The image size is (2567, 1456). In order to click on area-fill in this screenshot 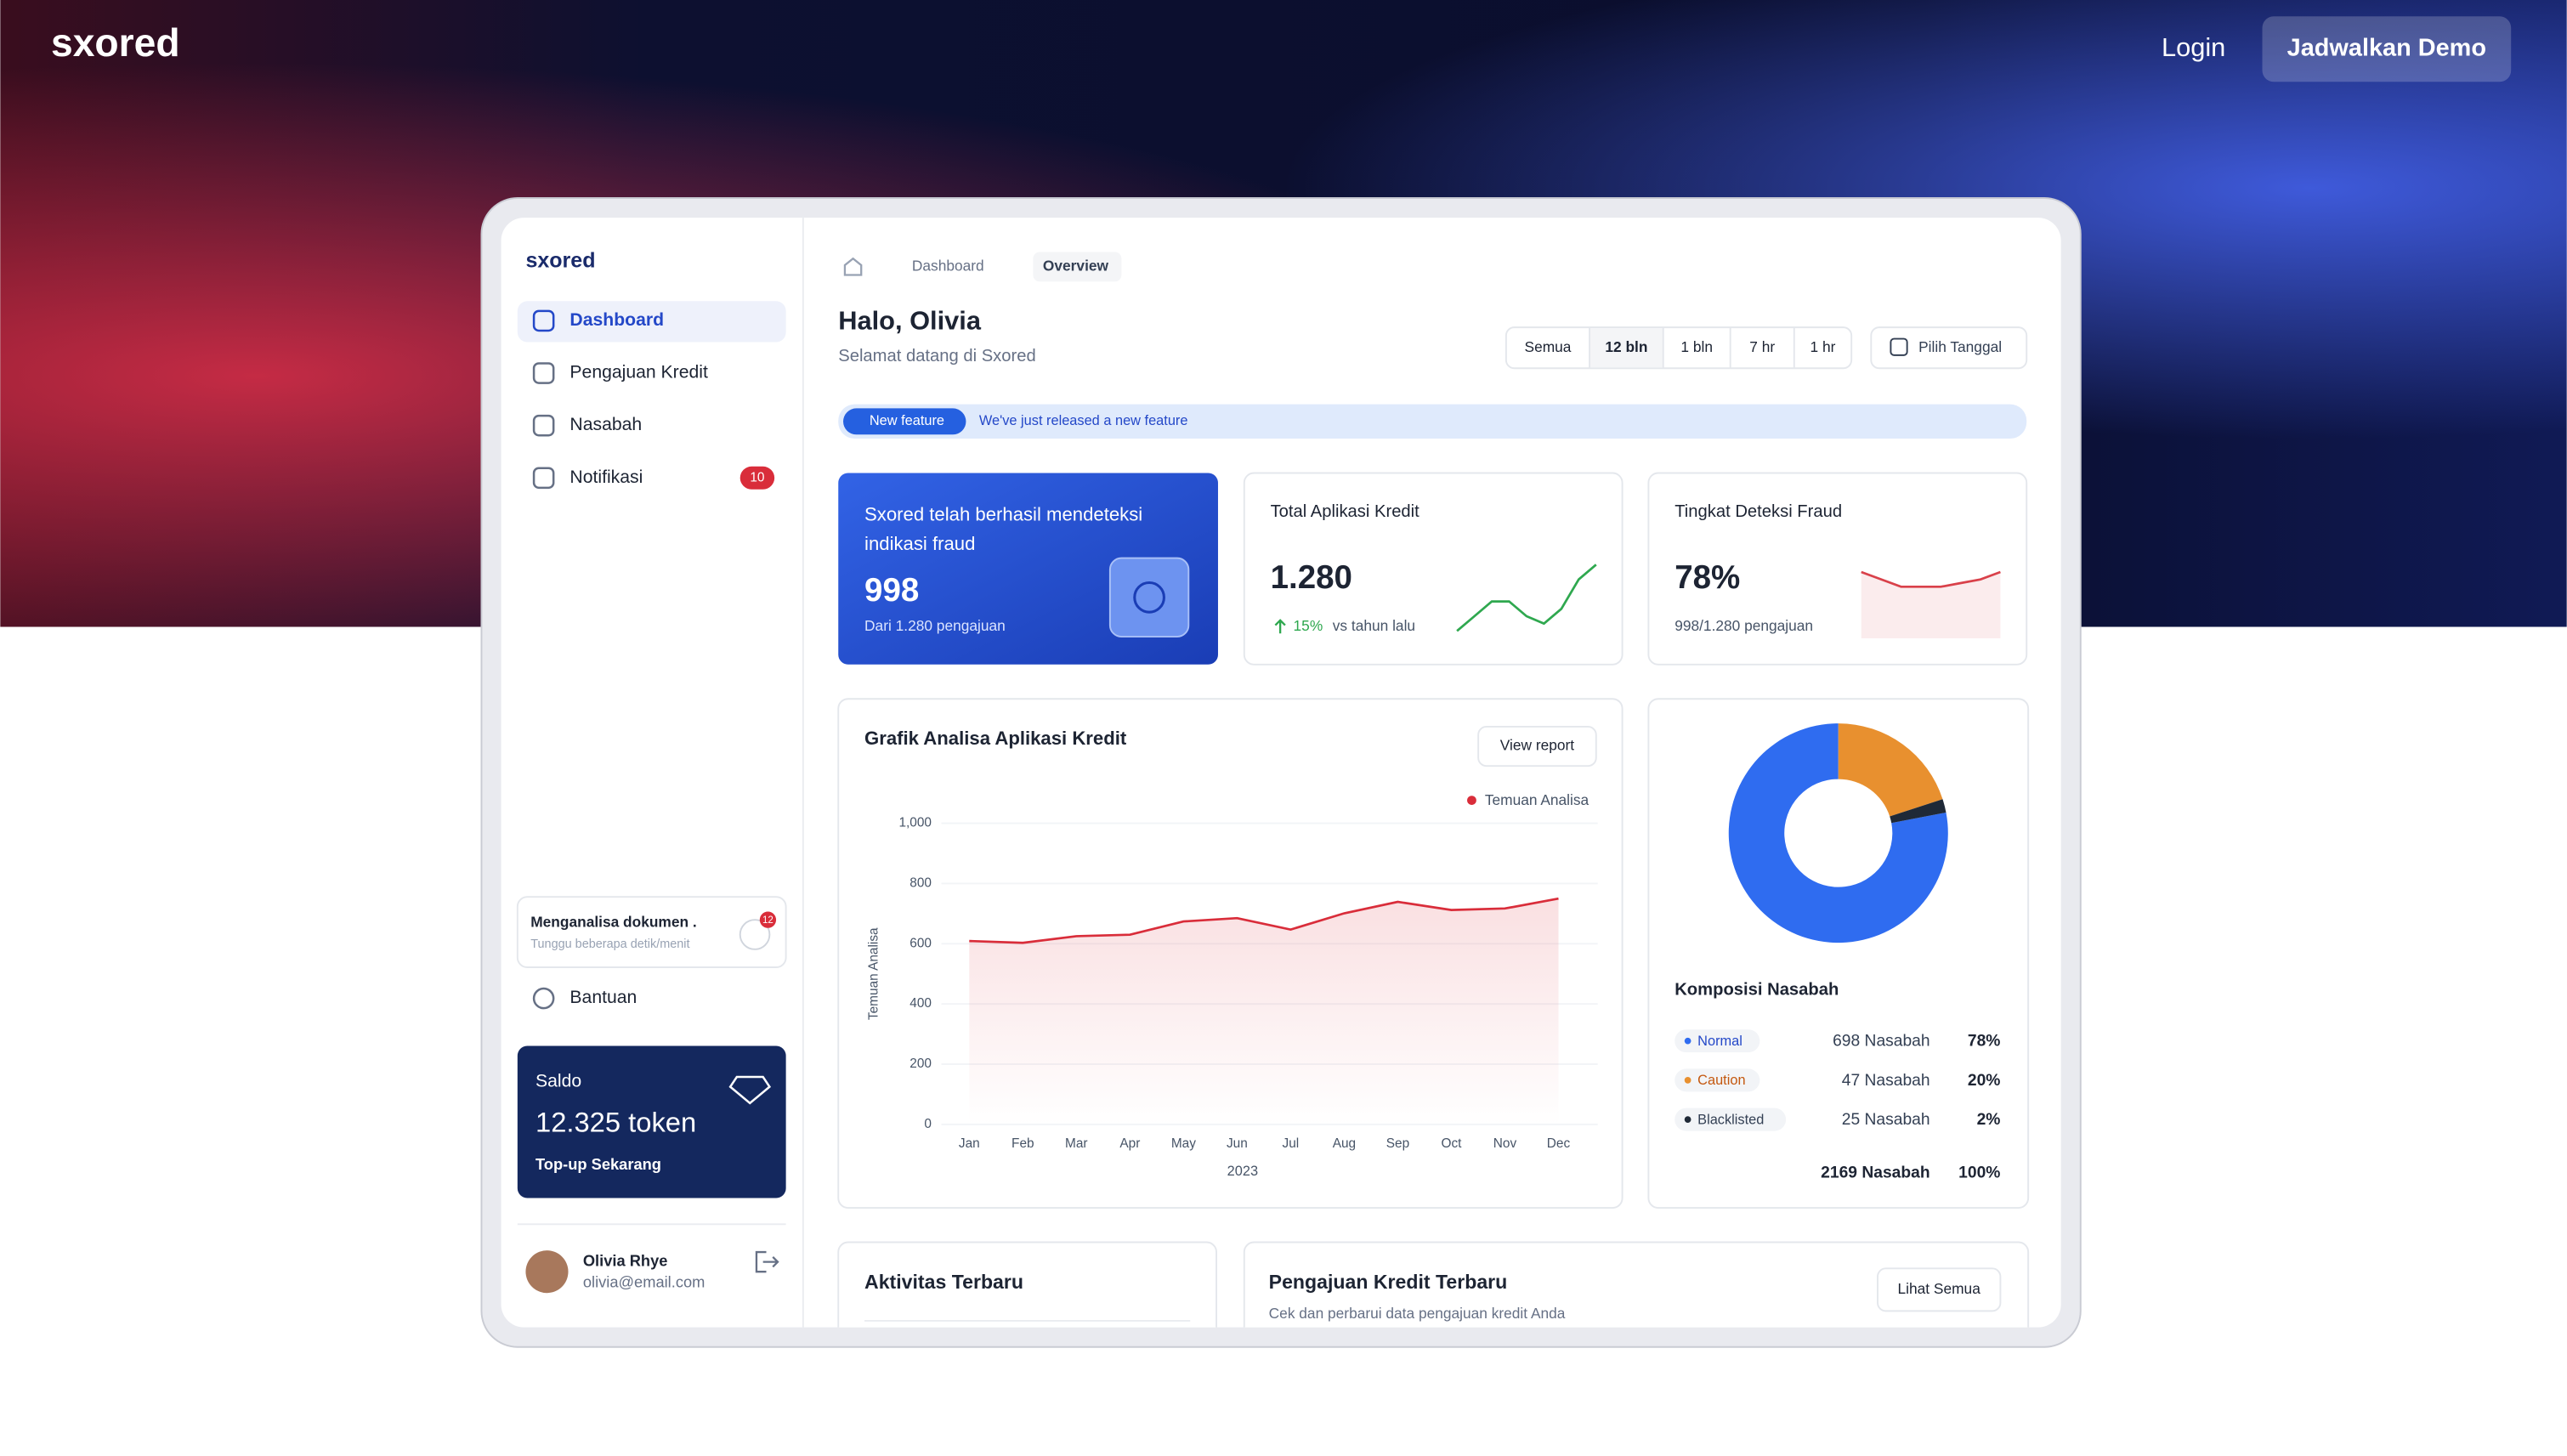, I will do `click(1264, 1012)`.